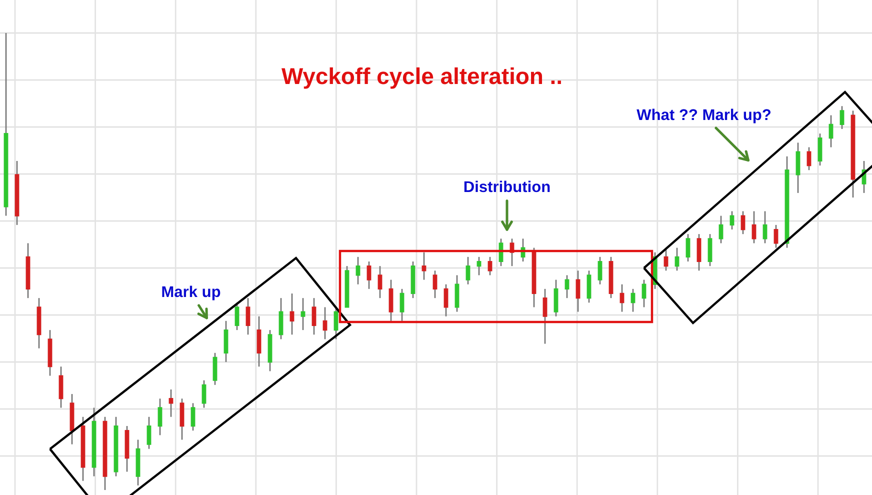 The image size is (872, 495). What do you see at coordinates (421, 78) in the screenshot?
I see `text: Wyckoff cycle alteration ..` at bounding box center [421, 78].